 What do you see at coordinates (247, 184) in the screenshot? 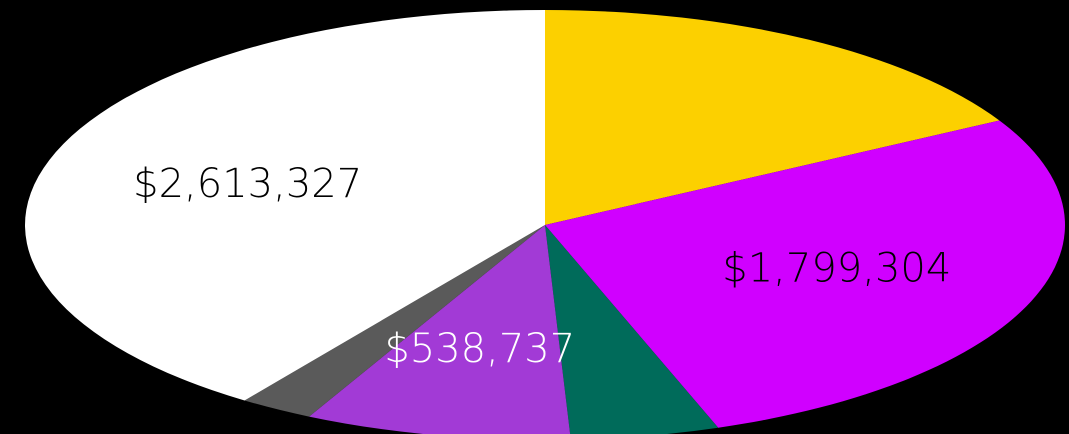
I see `data-label: $2,613,327` at bounding box center [247, 184].